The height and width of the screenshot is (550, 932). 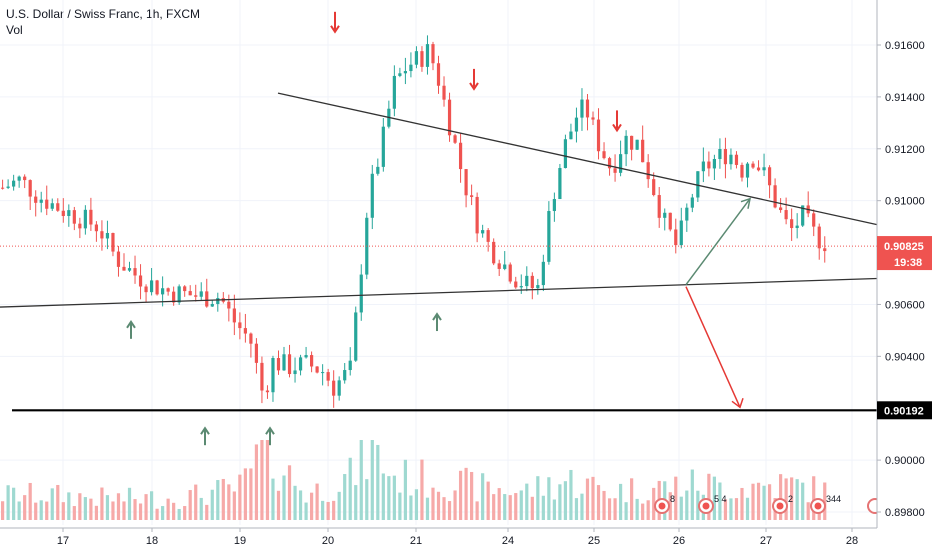 What do you see at coordinates (14, 30) in the screenshot?
I see `volume-label: Vol` at bounding box center [14, 30].